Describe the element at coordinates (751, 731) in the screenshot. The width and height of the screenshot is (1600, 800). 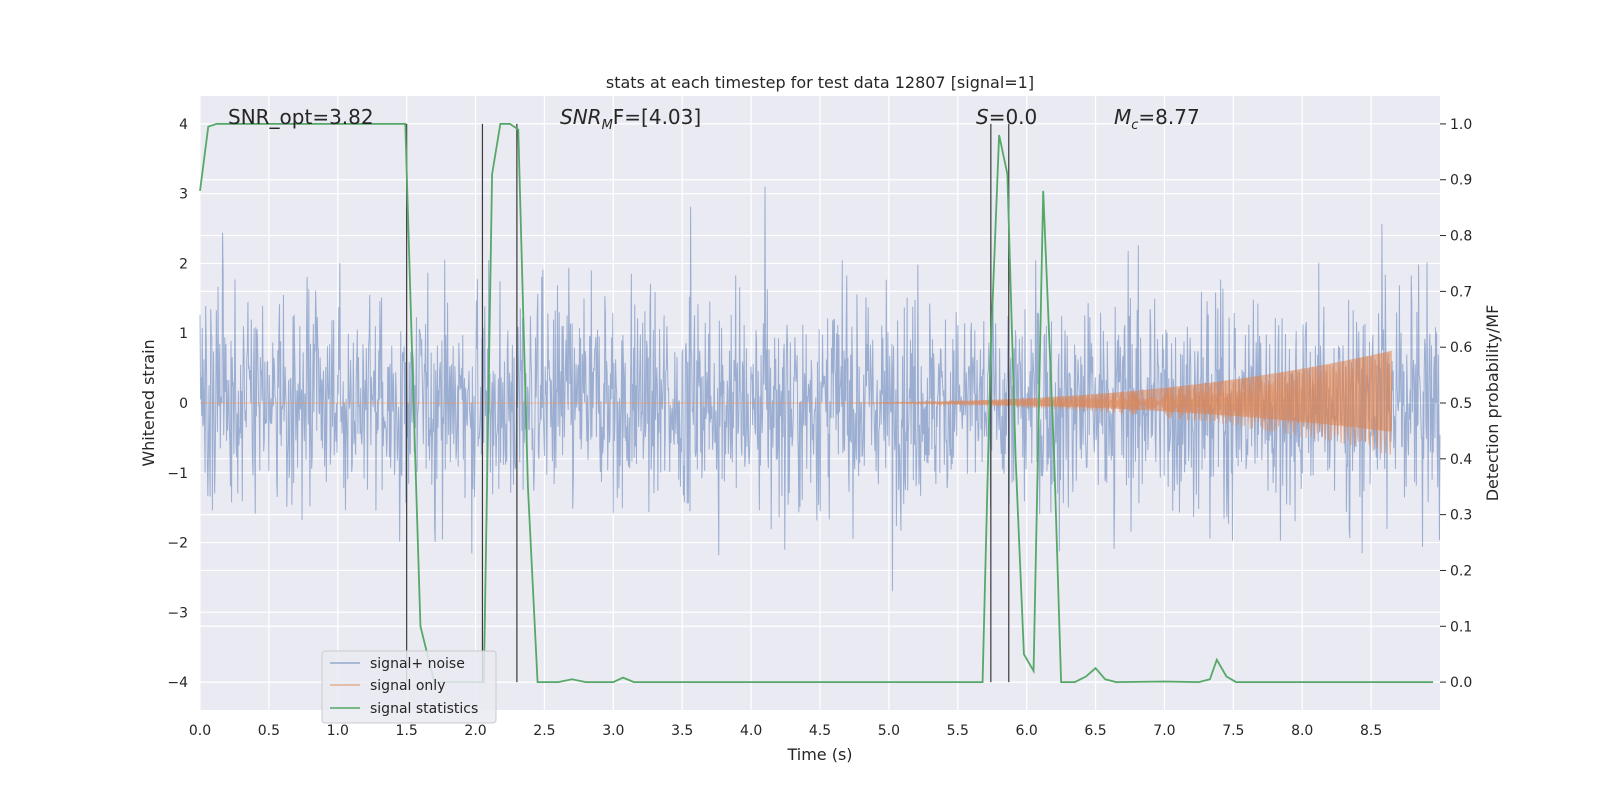
I see `x-tick-label: 4.0` at that location.